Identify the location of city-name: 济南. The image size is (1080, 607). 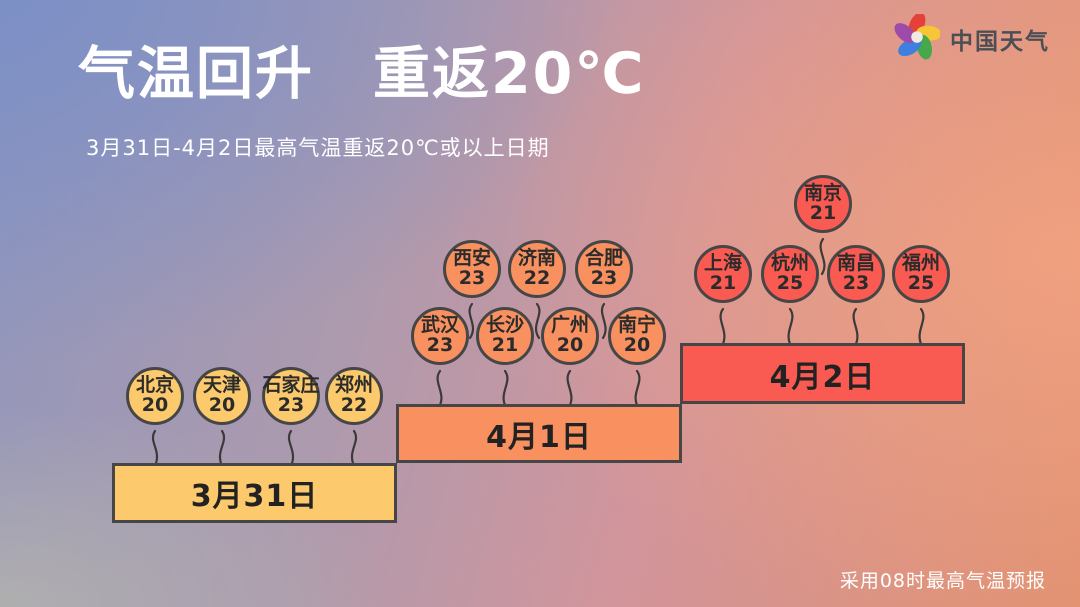
(536, 258).